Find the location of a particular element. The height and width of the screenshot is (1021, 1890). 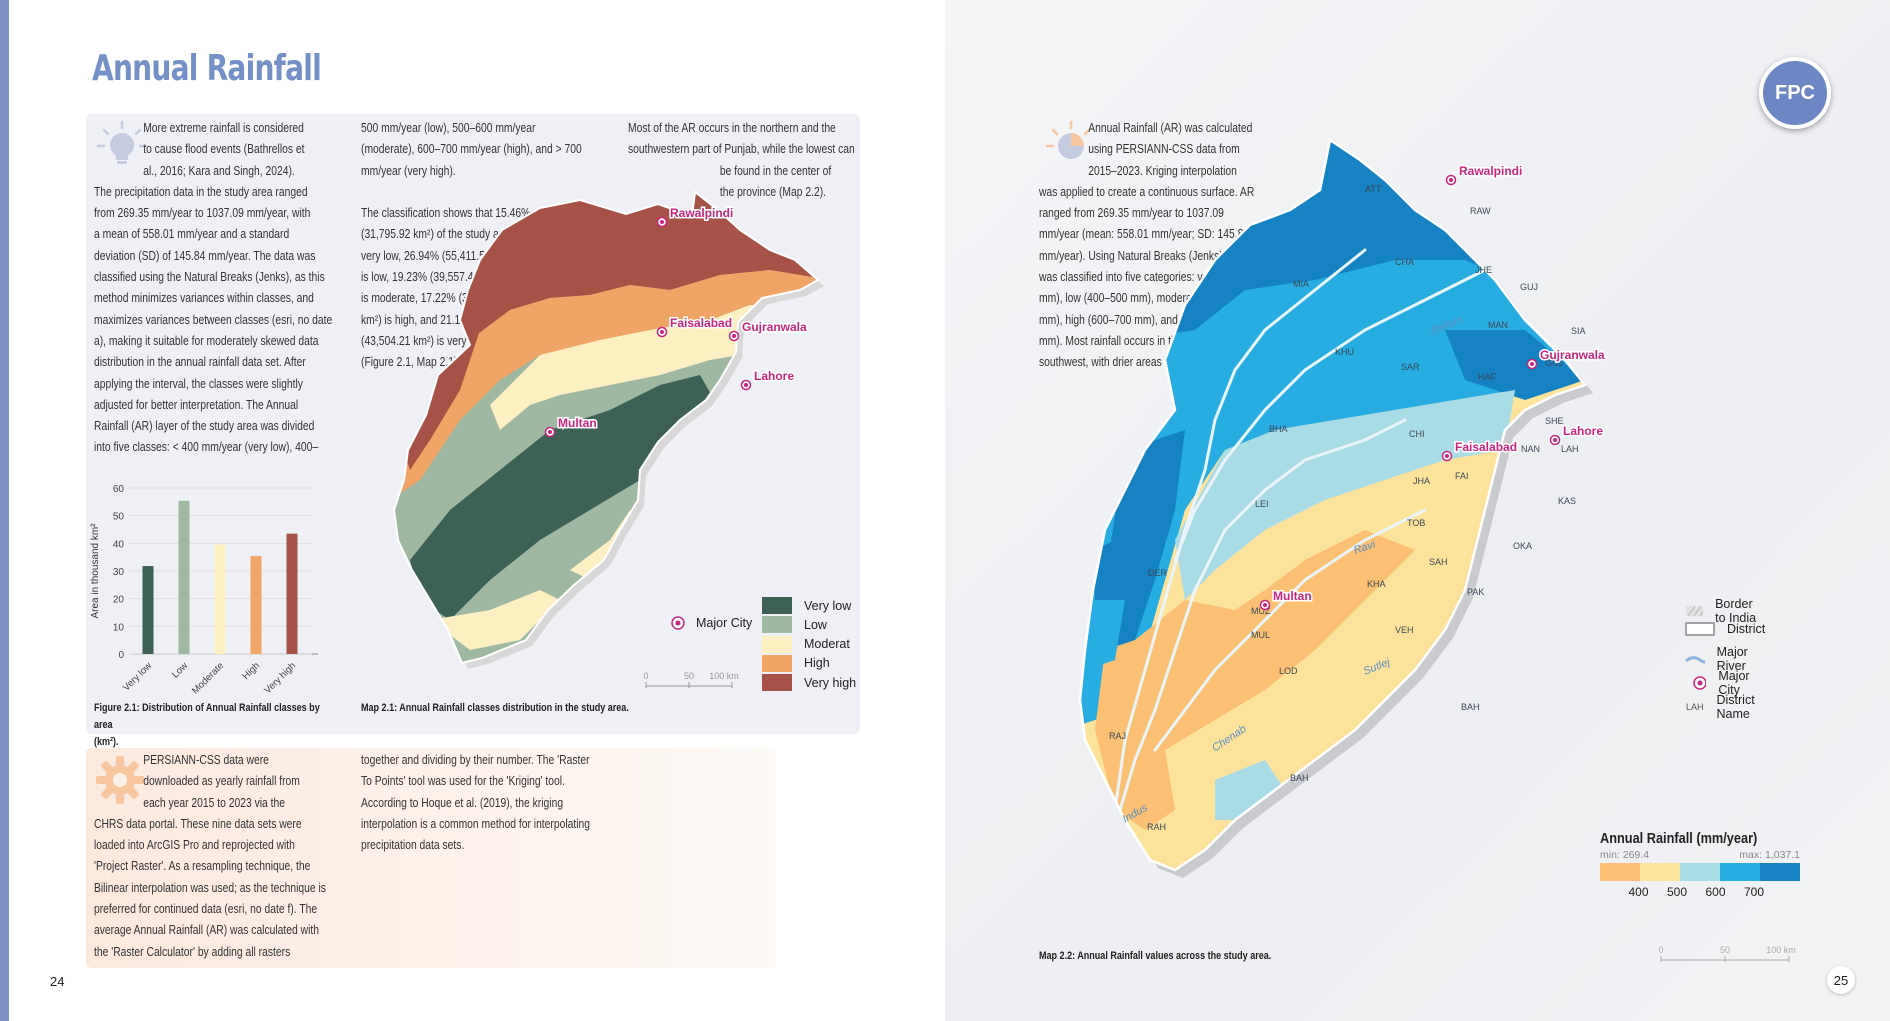

bar is located at coordinates (184, 577).